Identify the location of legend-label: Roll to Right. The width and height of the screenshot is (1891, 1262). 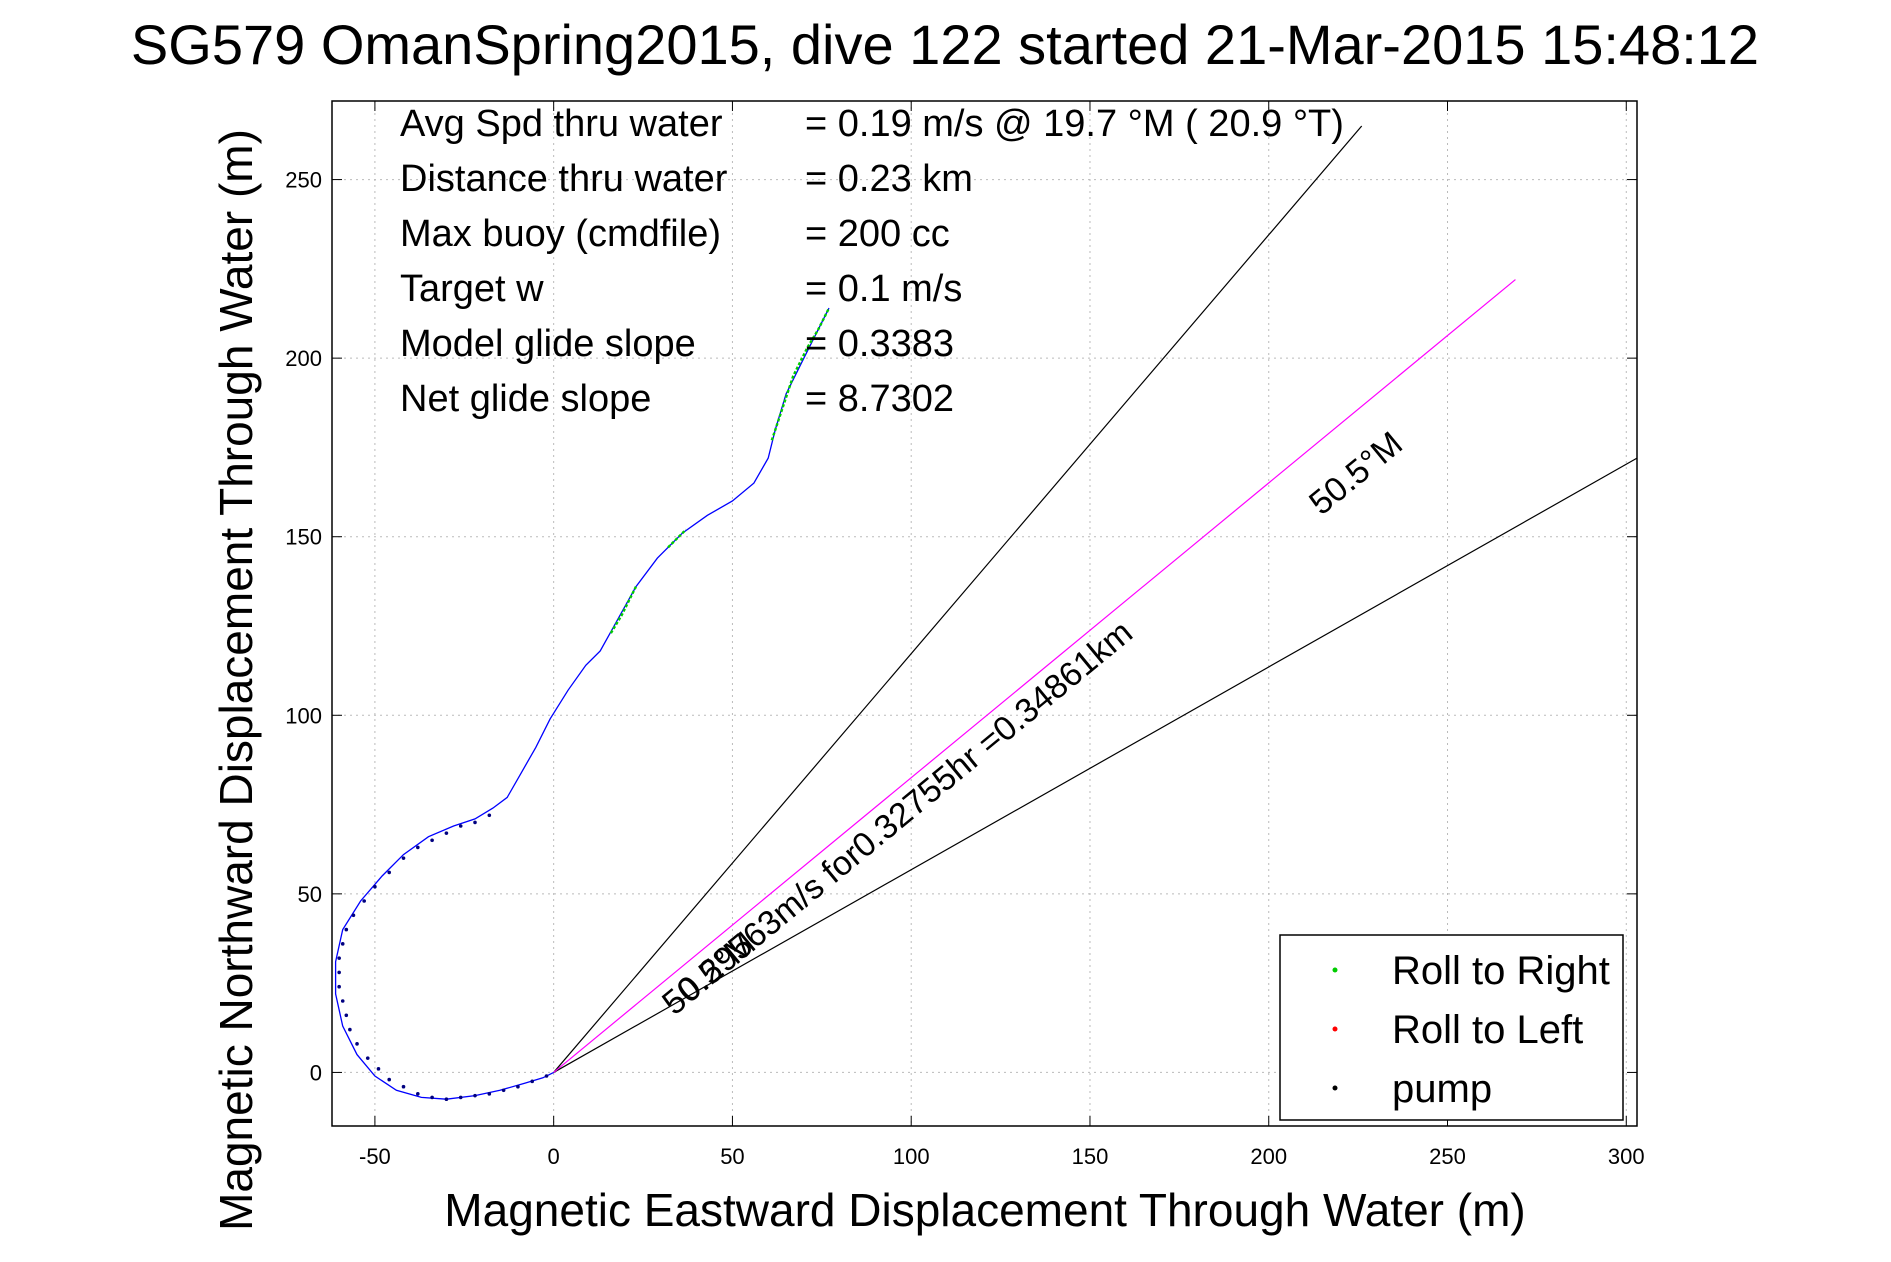
(1501, 971).